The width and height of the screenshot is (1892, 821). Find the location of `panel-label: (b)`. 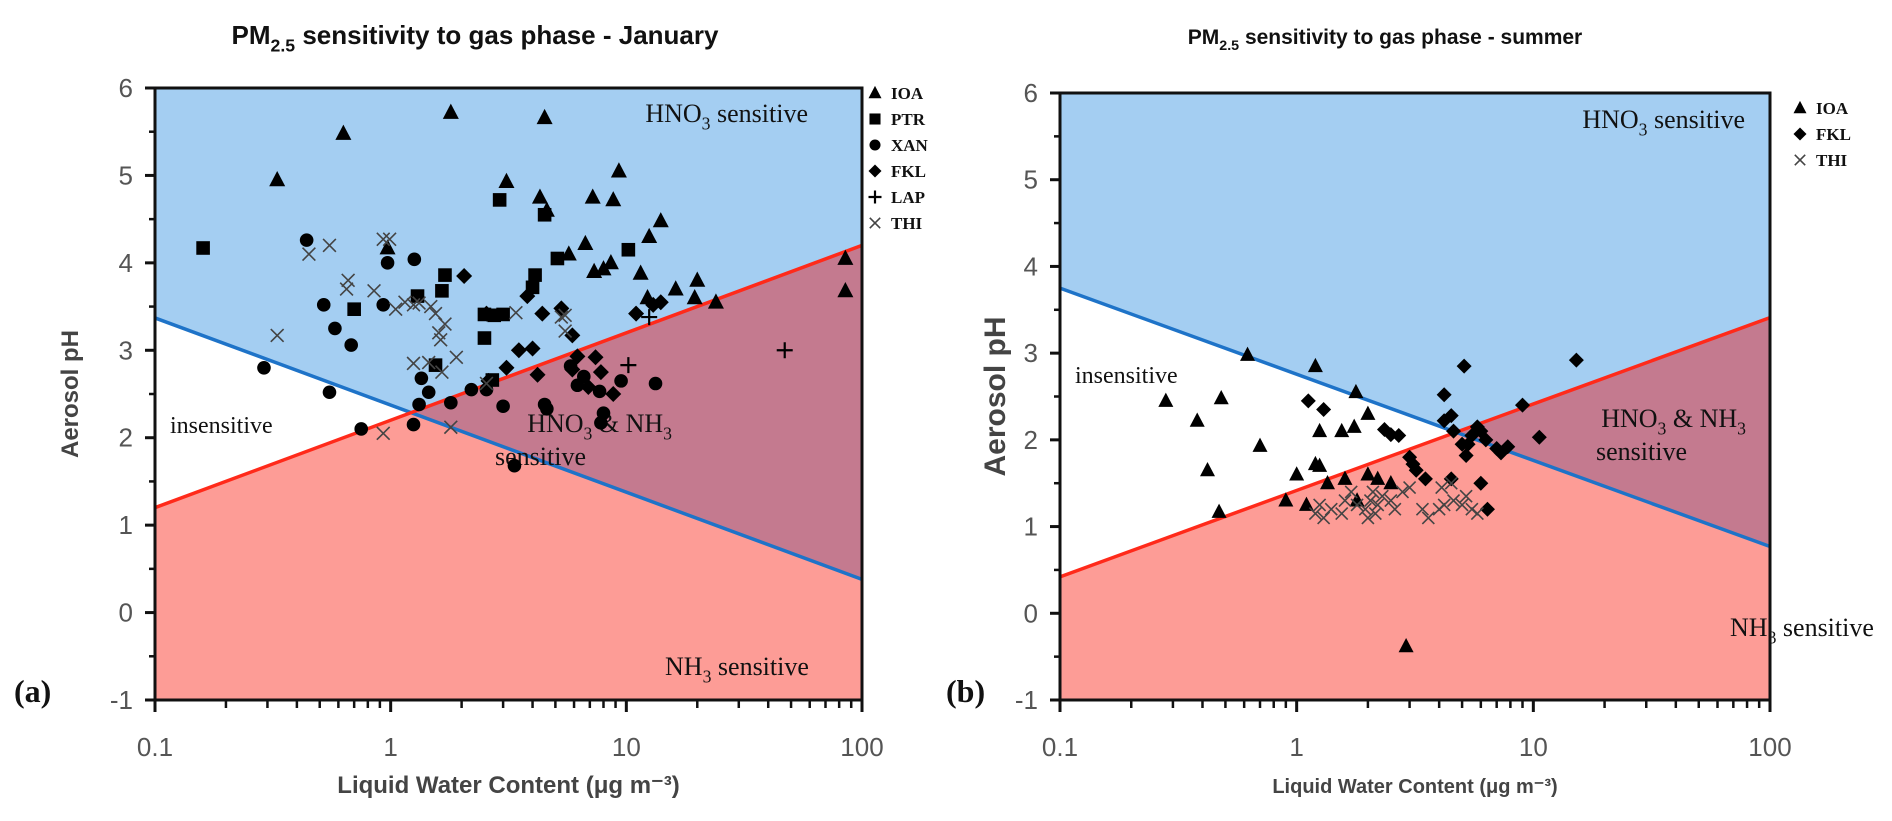

panel-label: (b) is located at coordinates (965, 691).